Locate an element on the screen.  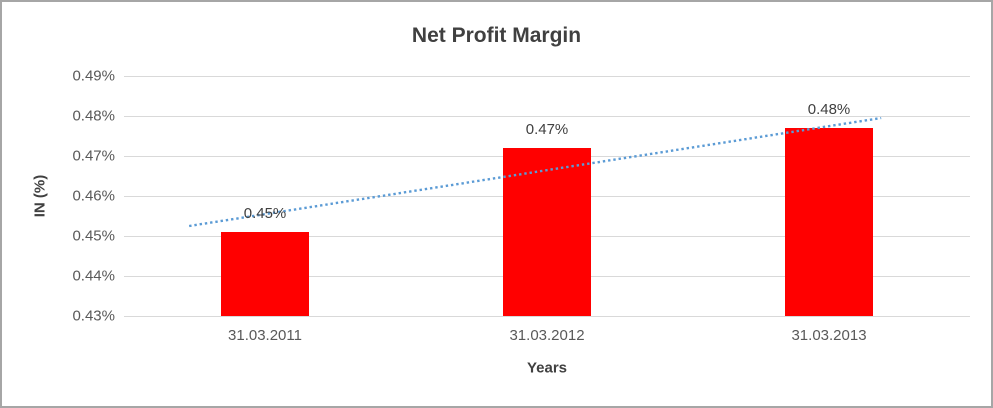
data-label: 0.45% is located at coordinates (265, 213).